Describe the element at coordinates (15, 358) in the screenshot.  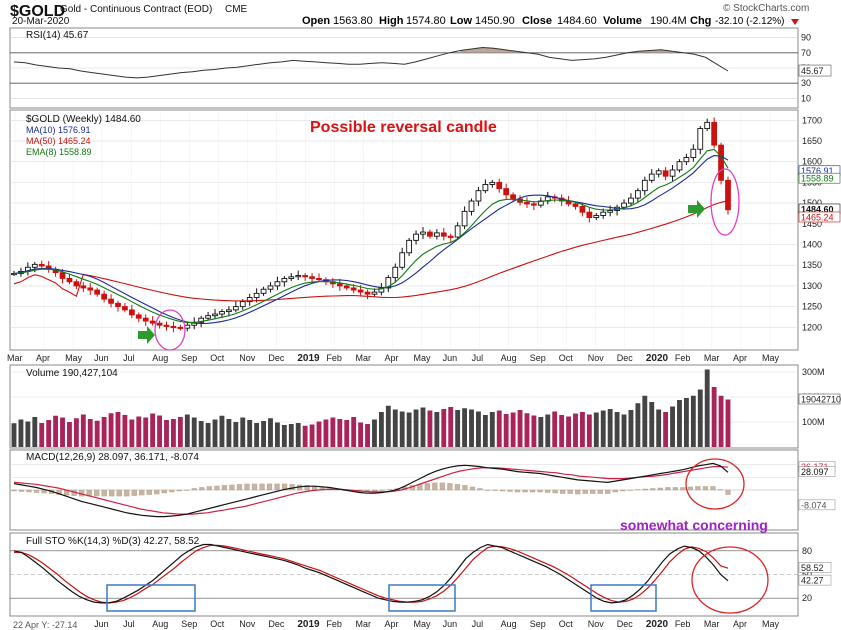
I see `x-axis-label: Mar` at that location.